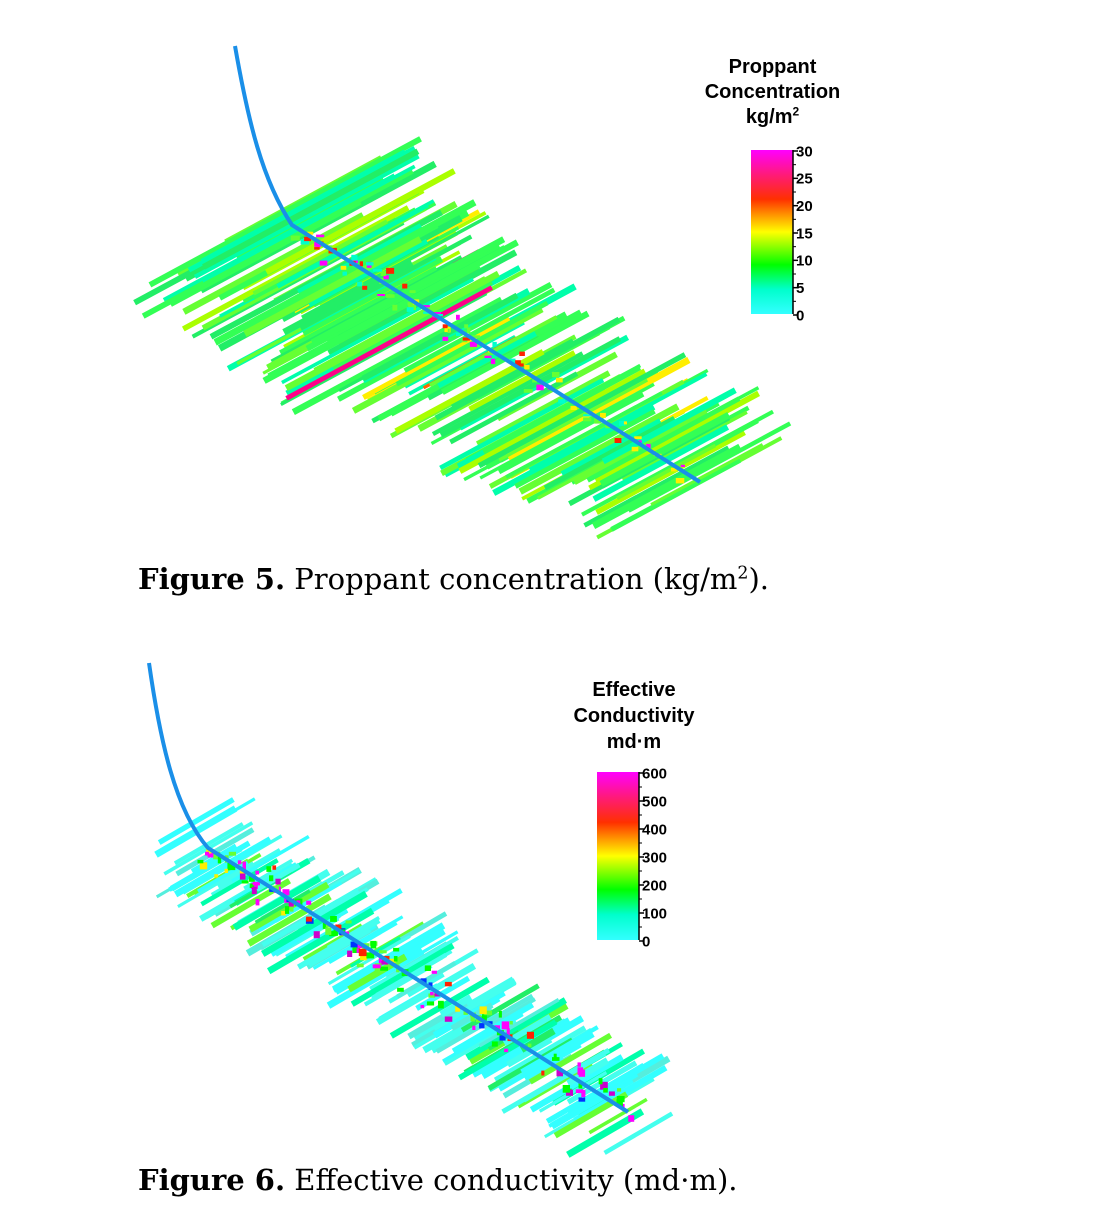 The height and width of the screenshot is (1221, 1107). I want to click on caption-text: Effective conductivity (md·m)., so click(516, 1180).